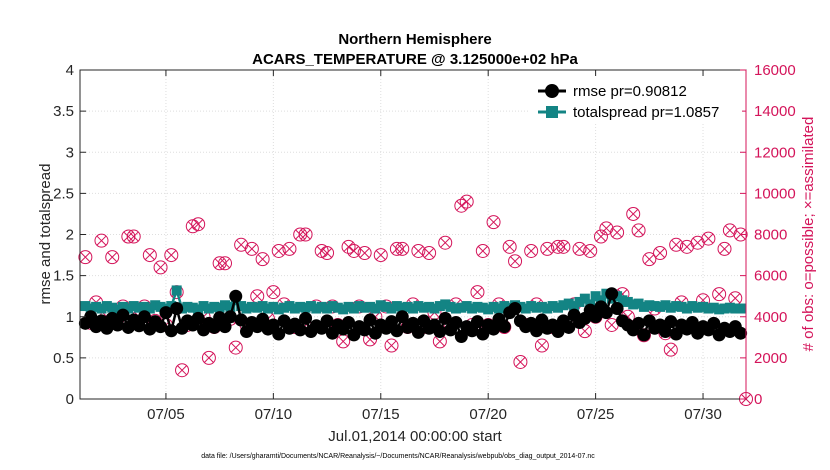  What do you see at coordinates (770, 358) in the screenshot?
I see `y-right-tick-label: 2000` at bounding box center [770, 358].